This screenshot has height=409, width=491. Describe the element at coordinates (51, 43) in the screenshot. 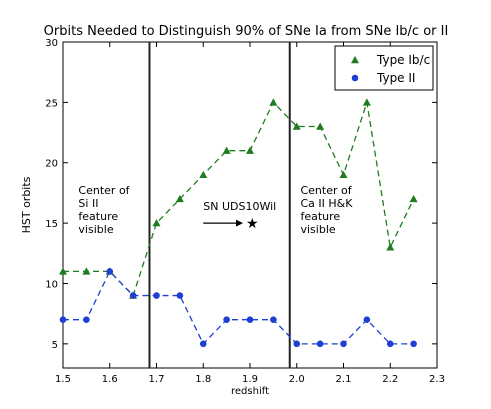

I see `y-tick-label: 30` at that location.